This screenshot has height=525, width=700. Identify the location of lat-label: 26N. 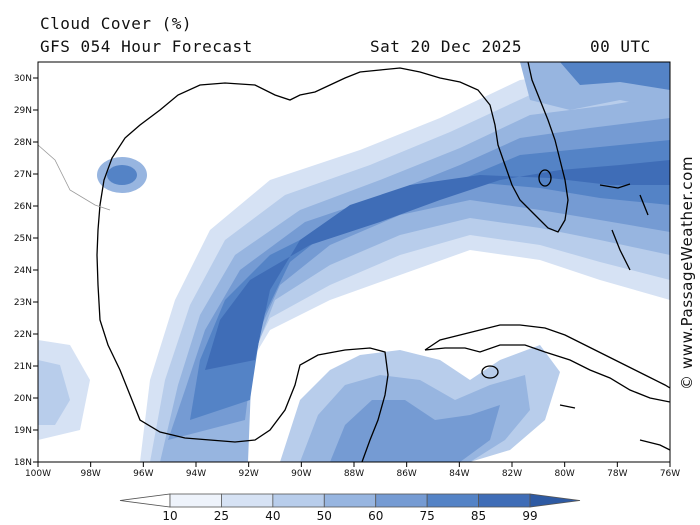
(23, 207).